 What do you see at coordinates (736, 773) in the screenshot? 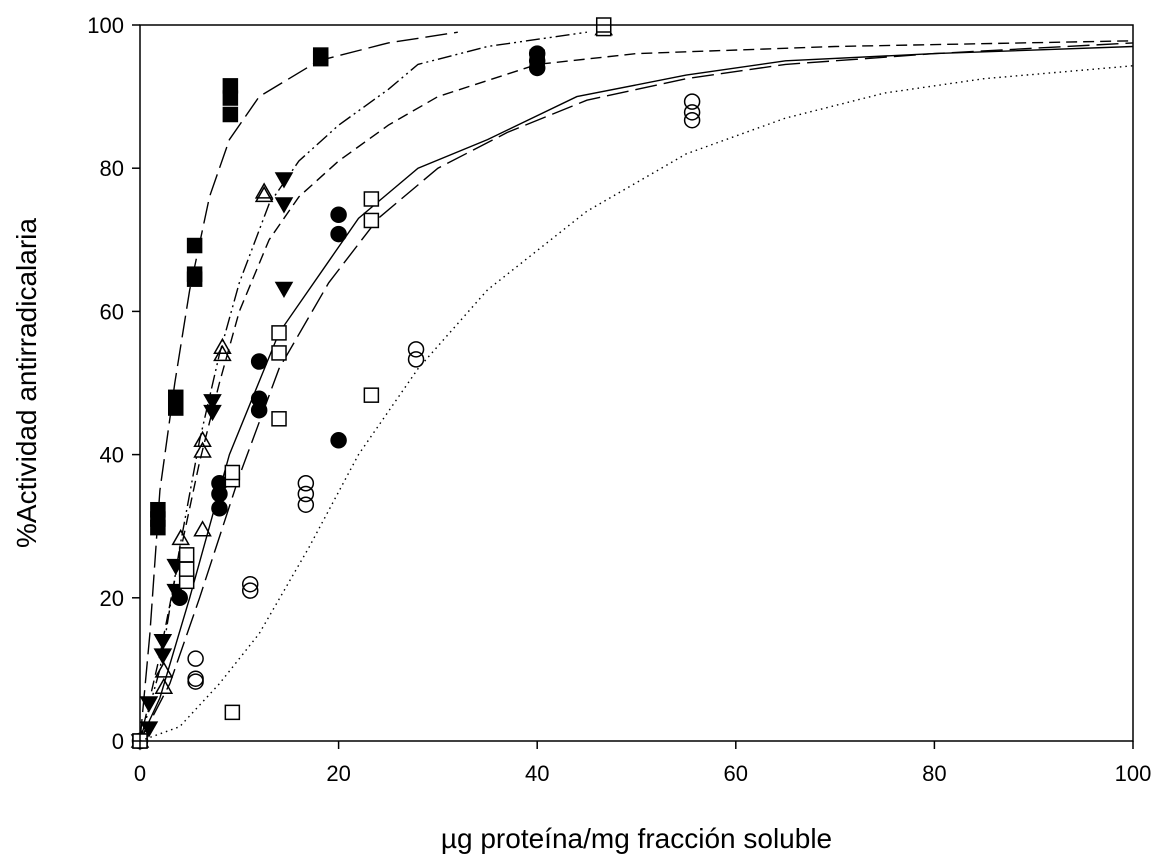
I see `x-tick-label: 60` at bounding box center [736, 773].